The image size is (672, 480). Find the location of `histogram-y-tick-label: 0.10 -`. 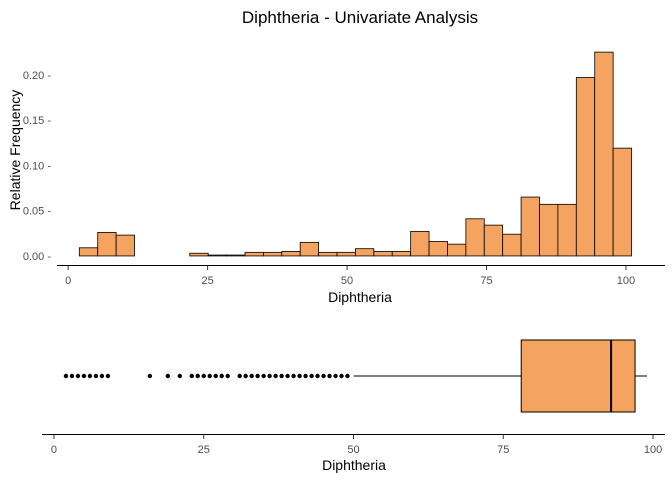

histogram-y-tick-label: 0.10 - is located at coordinates (37, 166).